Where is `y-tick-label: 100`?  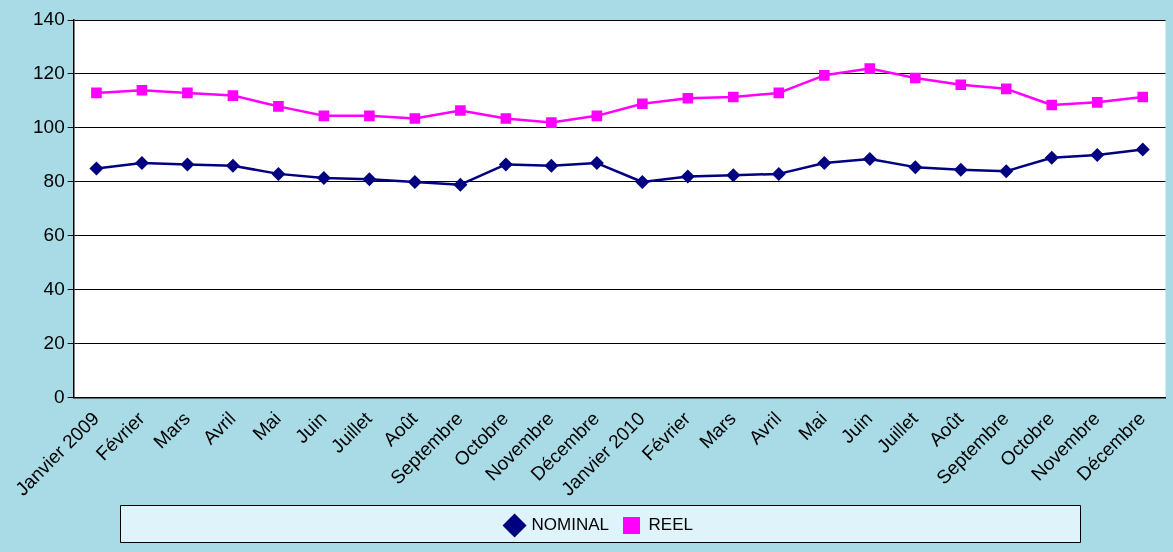 y-tick-label: 100 is located at coordinates (49, 127).